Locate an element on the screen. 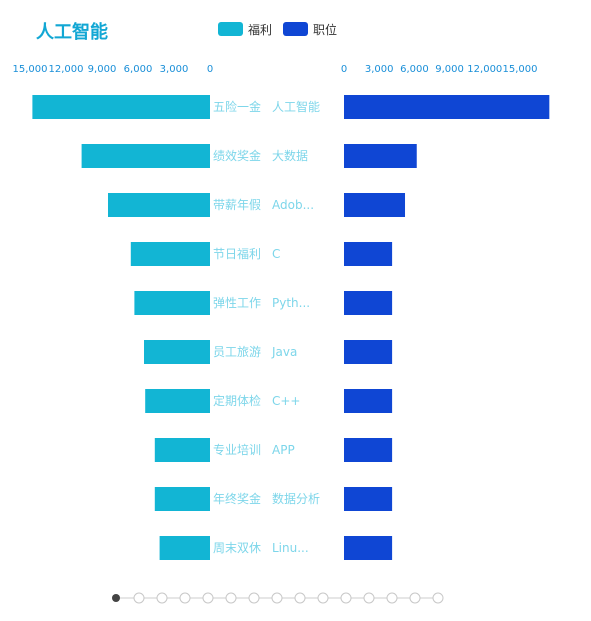 The width and height of the screenshot is (591, 621). legend-label-position: 职位 is located at coordinates (325, 29).